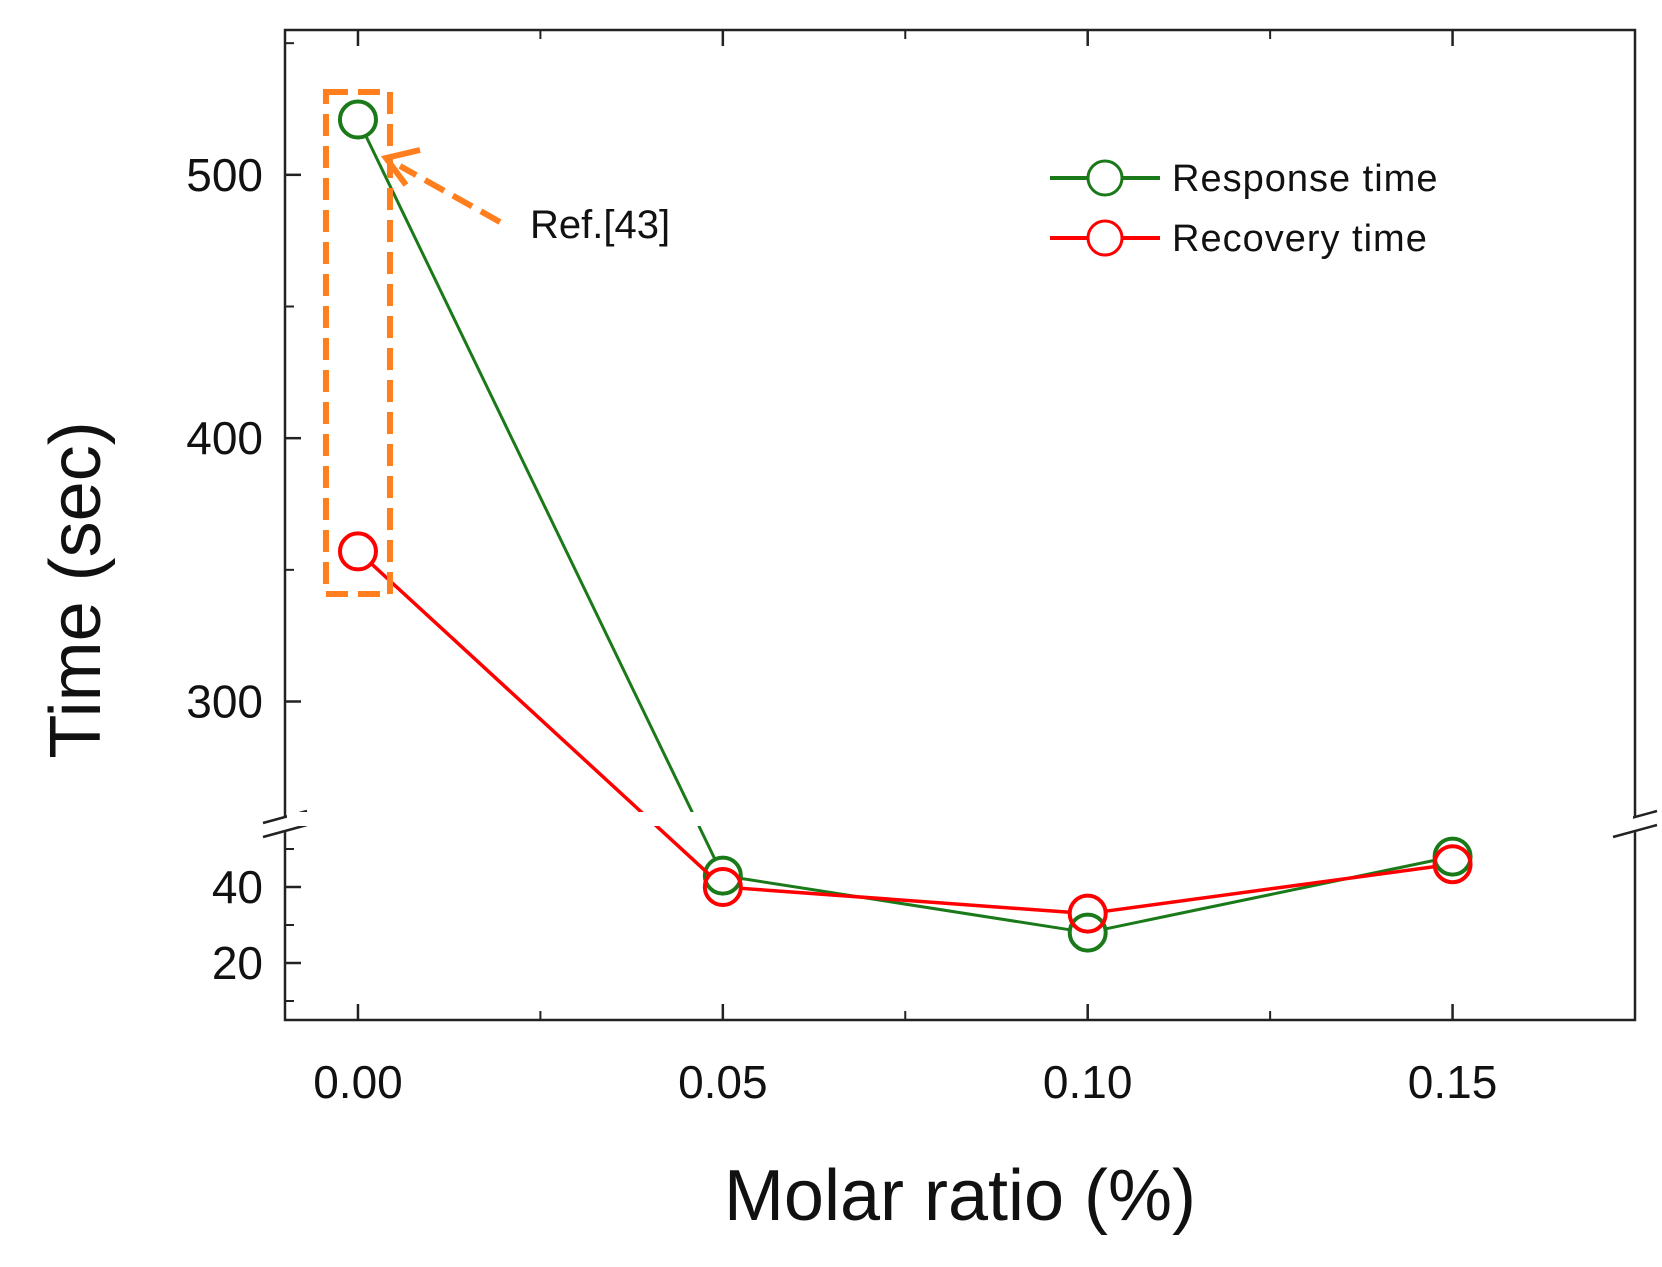 Image resolution: width=1662 pixels, height=1267 pixels. What do you see at coordinates (224, 438) in the screenshot?
I see `y-tick-label: 400` at bounding box center [224, 438].